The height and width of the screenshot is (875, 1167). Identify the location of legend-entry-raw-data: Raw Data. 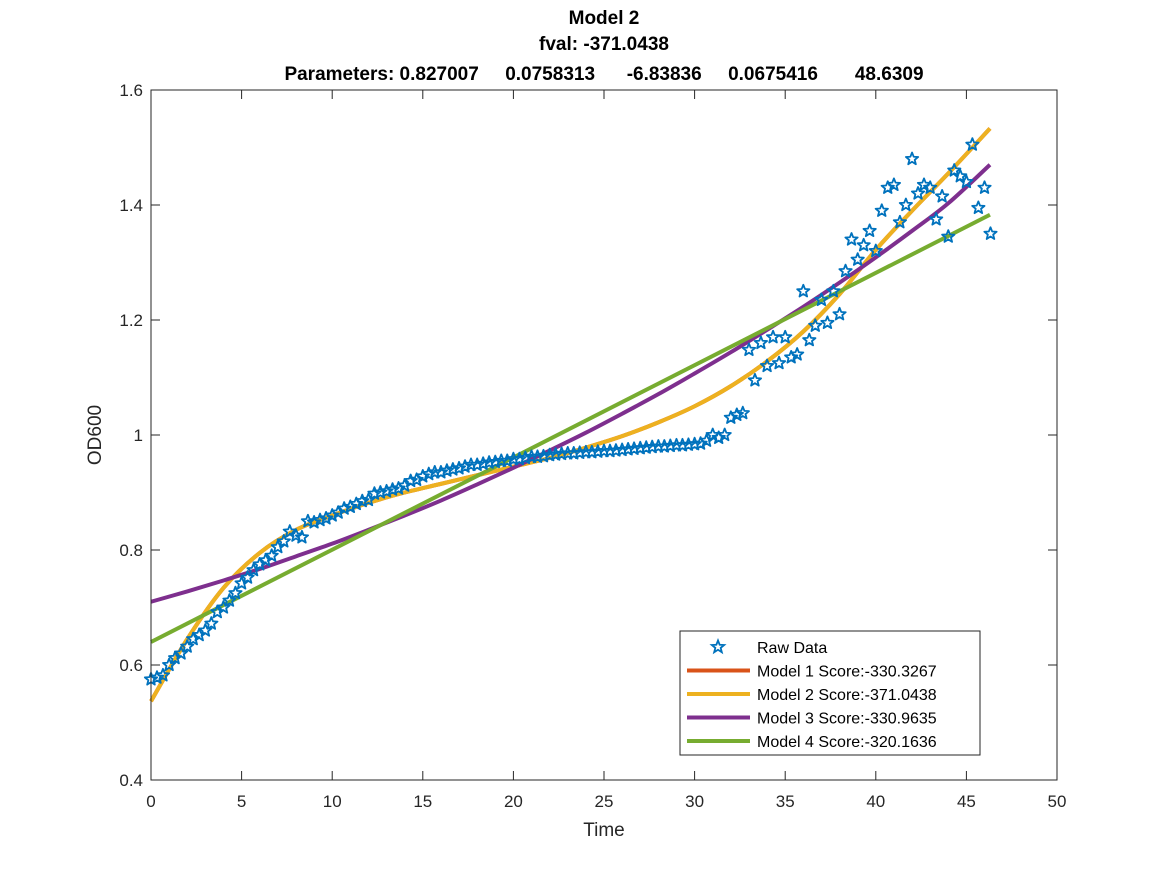
(768, 647).